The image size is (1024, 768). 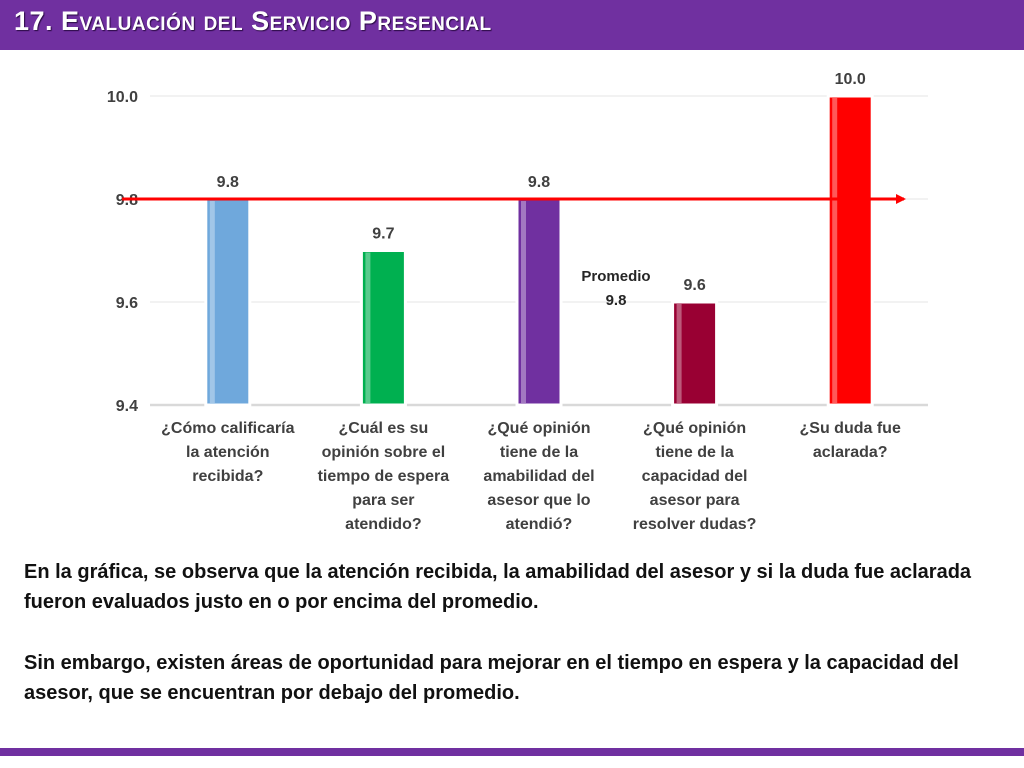 I want to click on category-label-line: la atención, so click(x=228, y=452).